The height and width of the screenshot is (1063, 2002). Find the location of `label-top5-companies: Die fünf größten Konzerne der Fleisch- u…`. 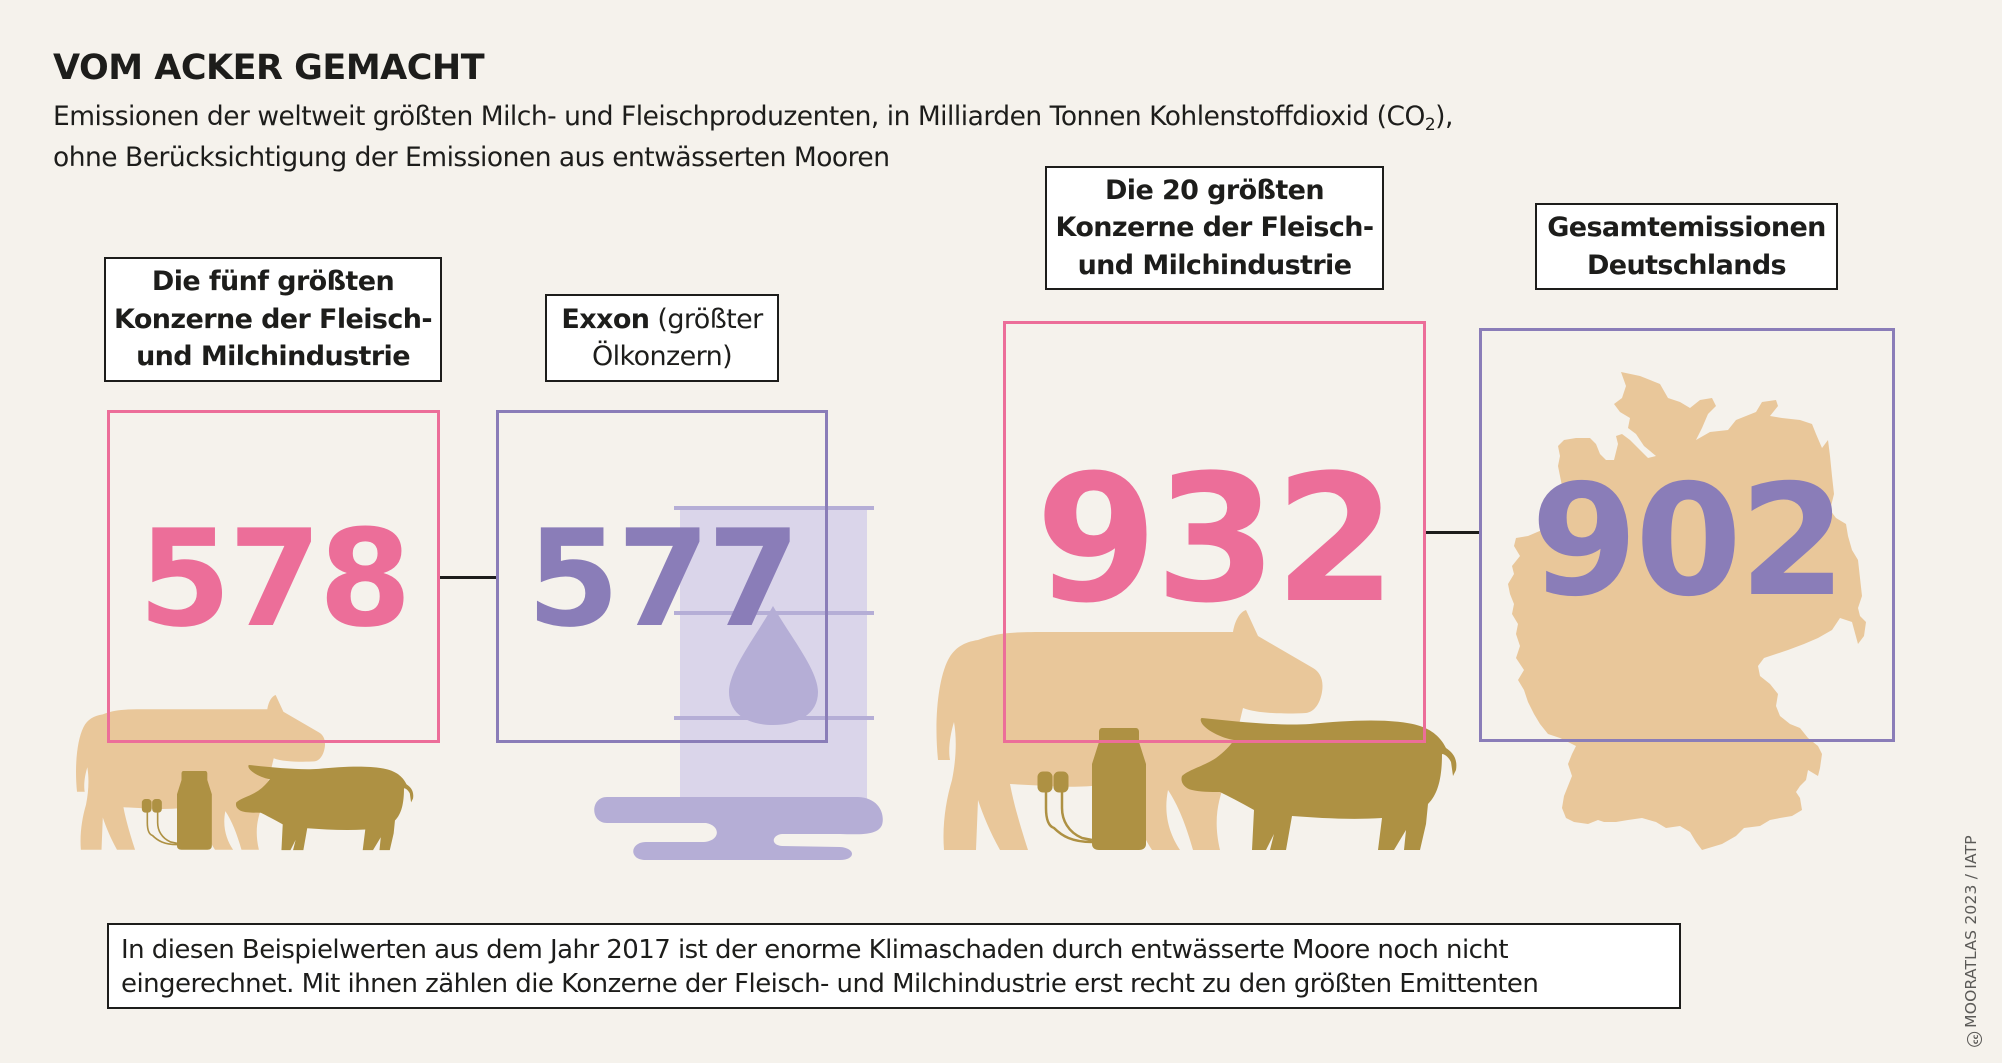

label-top5-companies: Die fünf größten Konzerne der Fleisch- u… is located at coordinates (273, 319).